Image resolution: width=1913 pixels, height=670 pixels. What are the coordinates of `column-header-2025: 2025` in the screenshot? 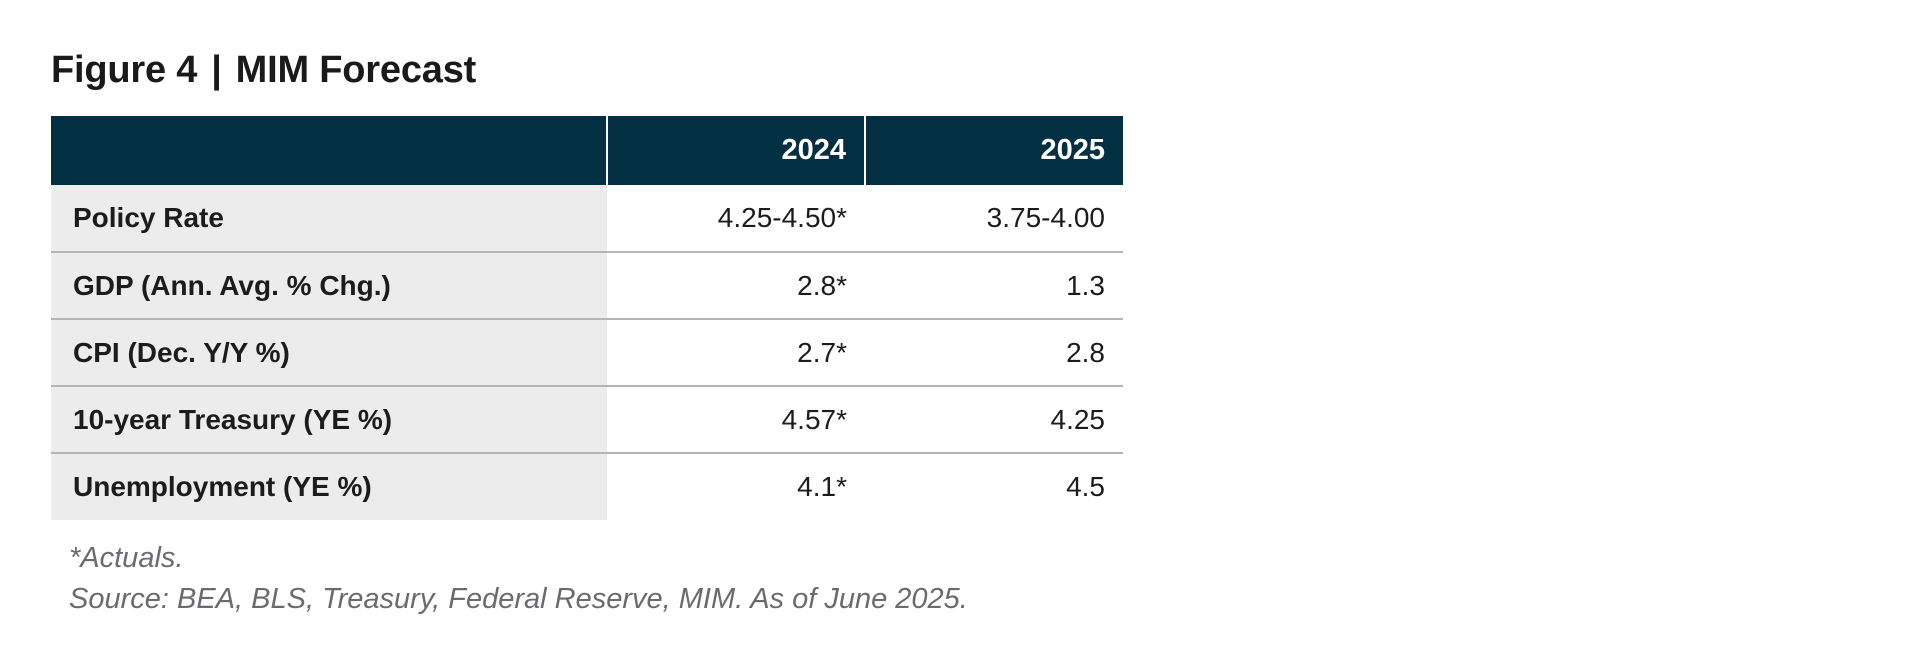 It's located at (994, 150).